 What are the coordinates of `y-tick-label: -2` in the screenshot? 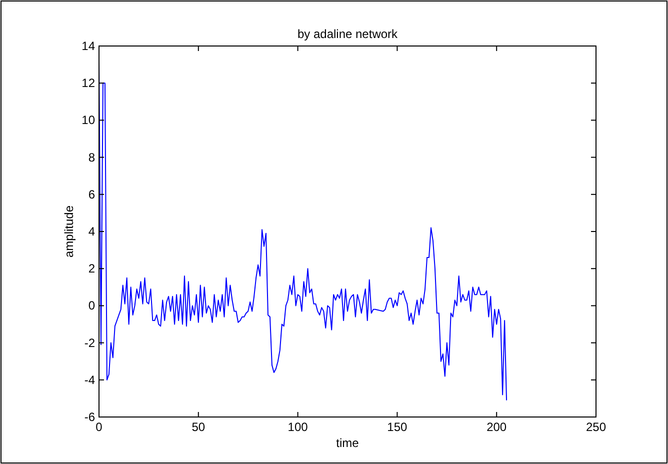 It's located at (90, 343).